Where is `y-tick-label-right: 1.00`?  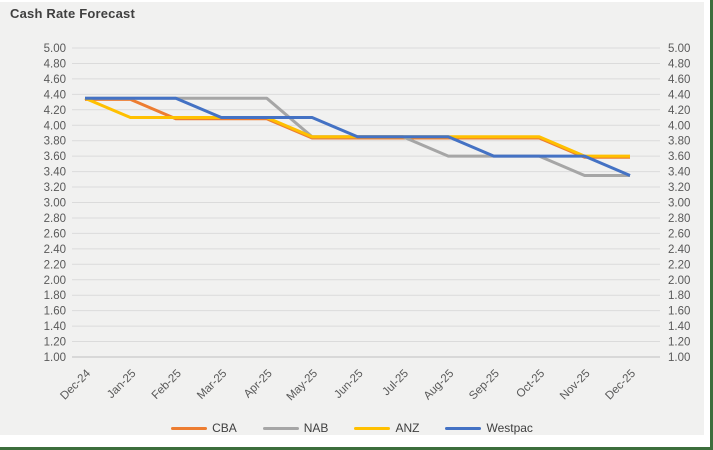
y-tick-label-right: 1.00 is located at coordinates (679, 358).